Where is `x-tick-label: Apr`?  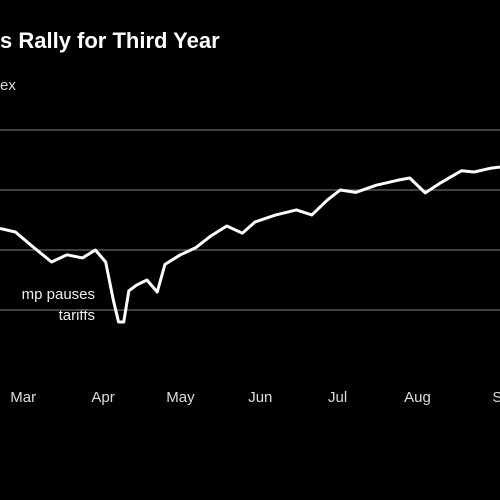 x-tick-label: Apr is located at coordinates (102, 397).